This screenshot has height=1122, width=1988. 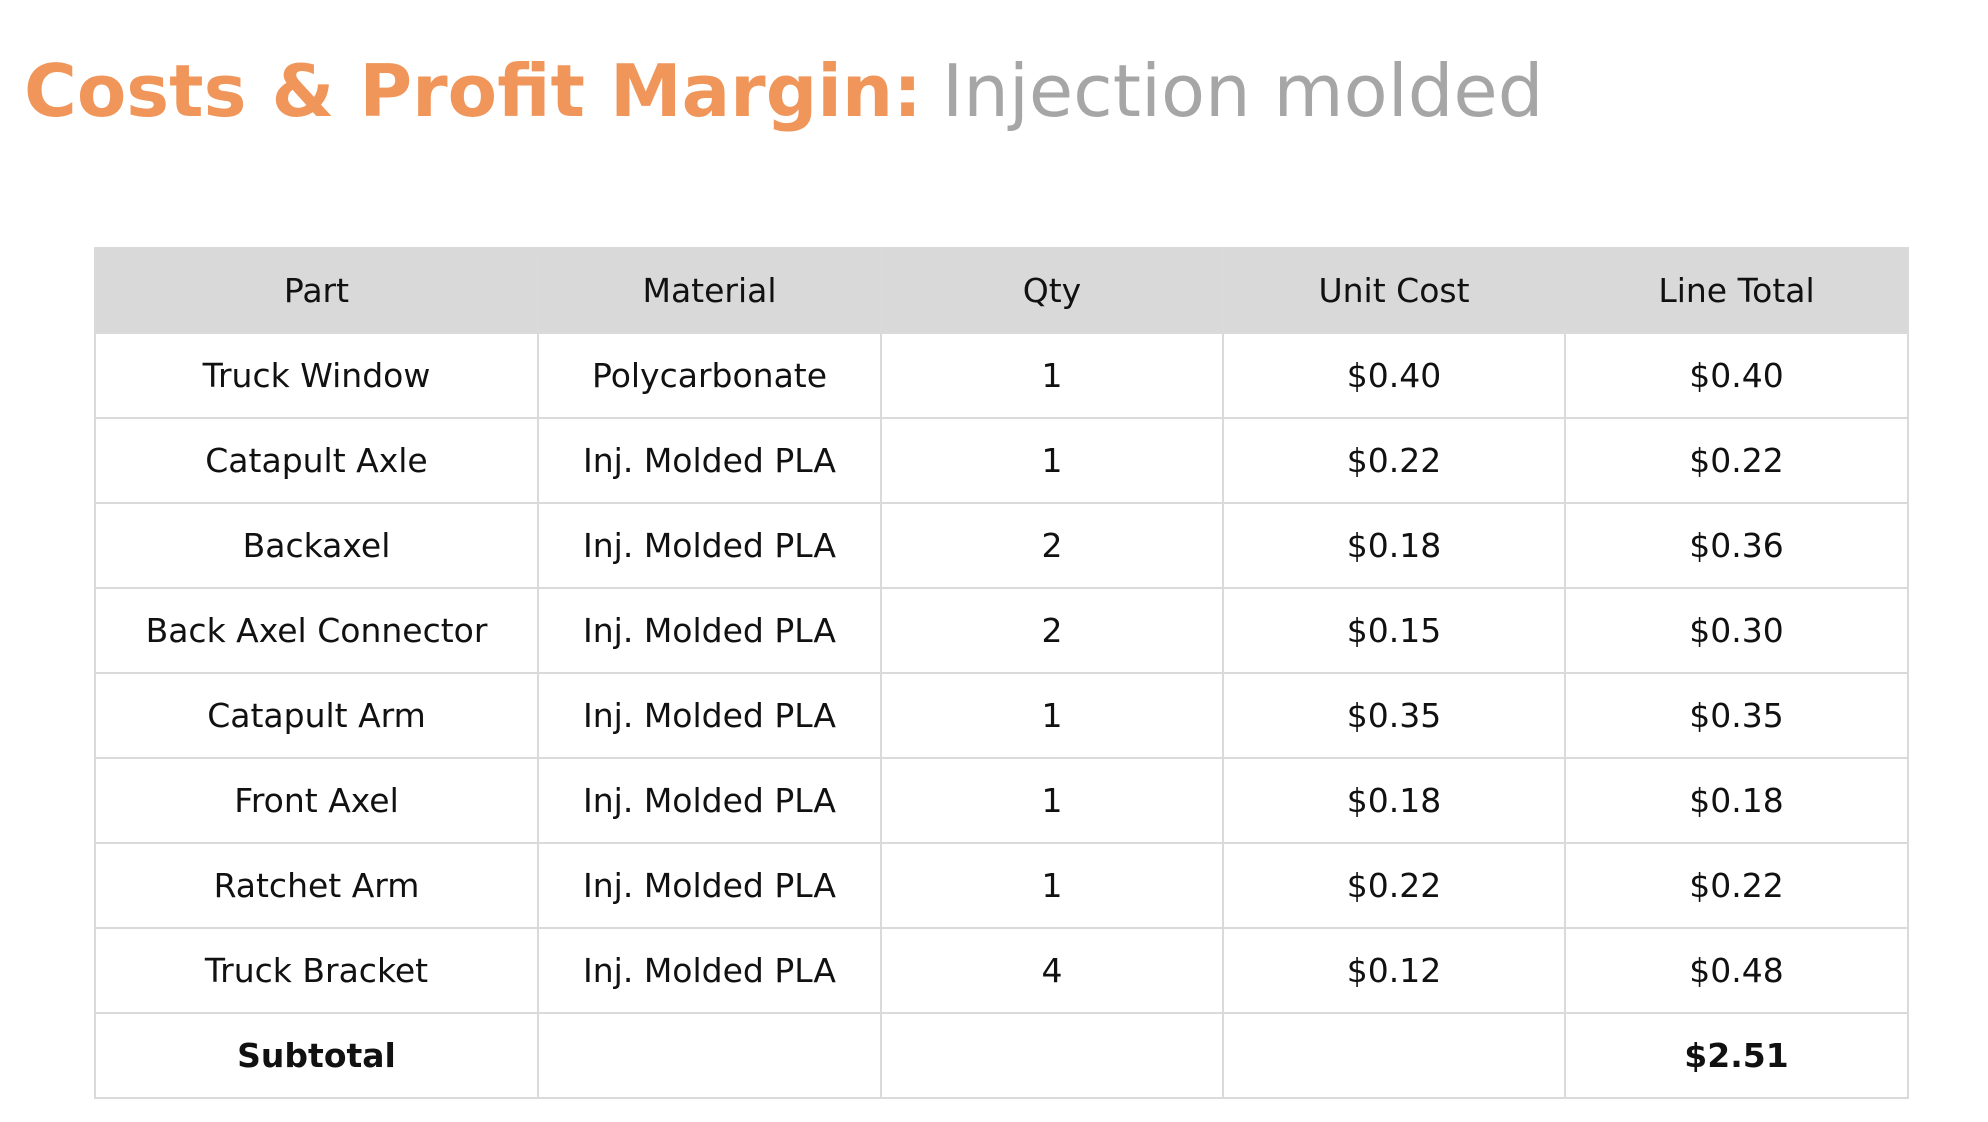 What do you see at coordinates (709, 375) in the screenshot?
I see `table-cell: Polycarbonate` at bounding box center [709, 375].